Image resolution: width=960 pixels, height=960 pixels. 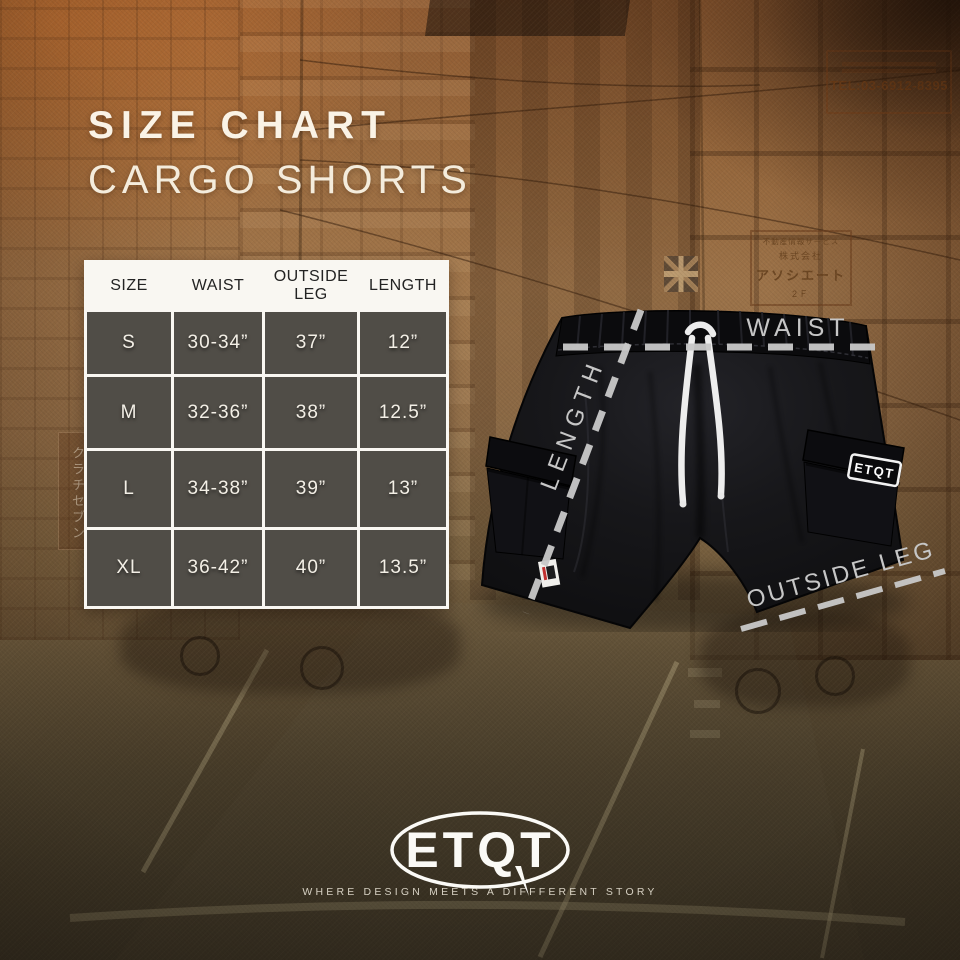 I want to click on logo-ellipse, so click(x=480, y=850).